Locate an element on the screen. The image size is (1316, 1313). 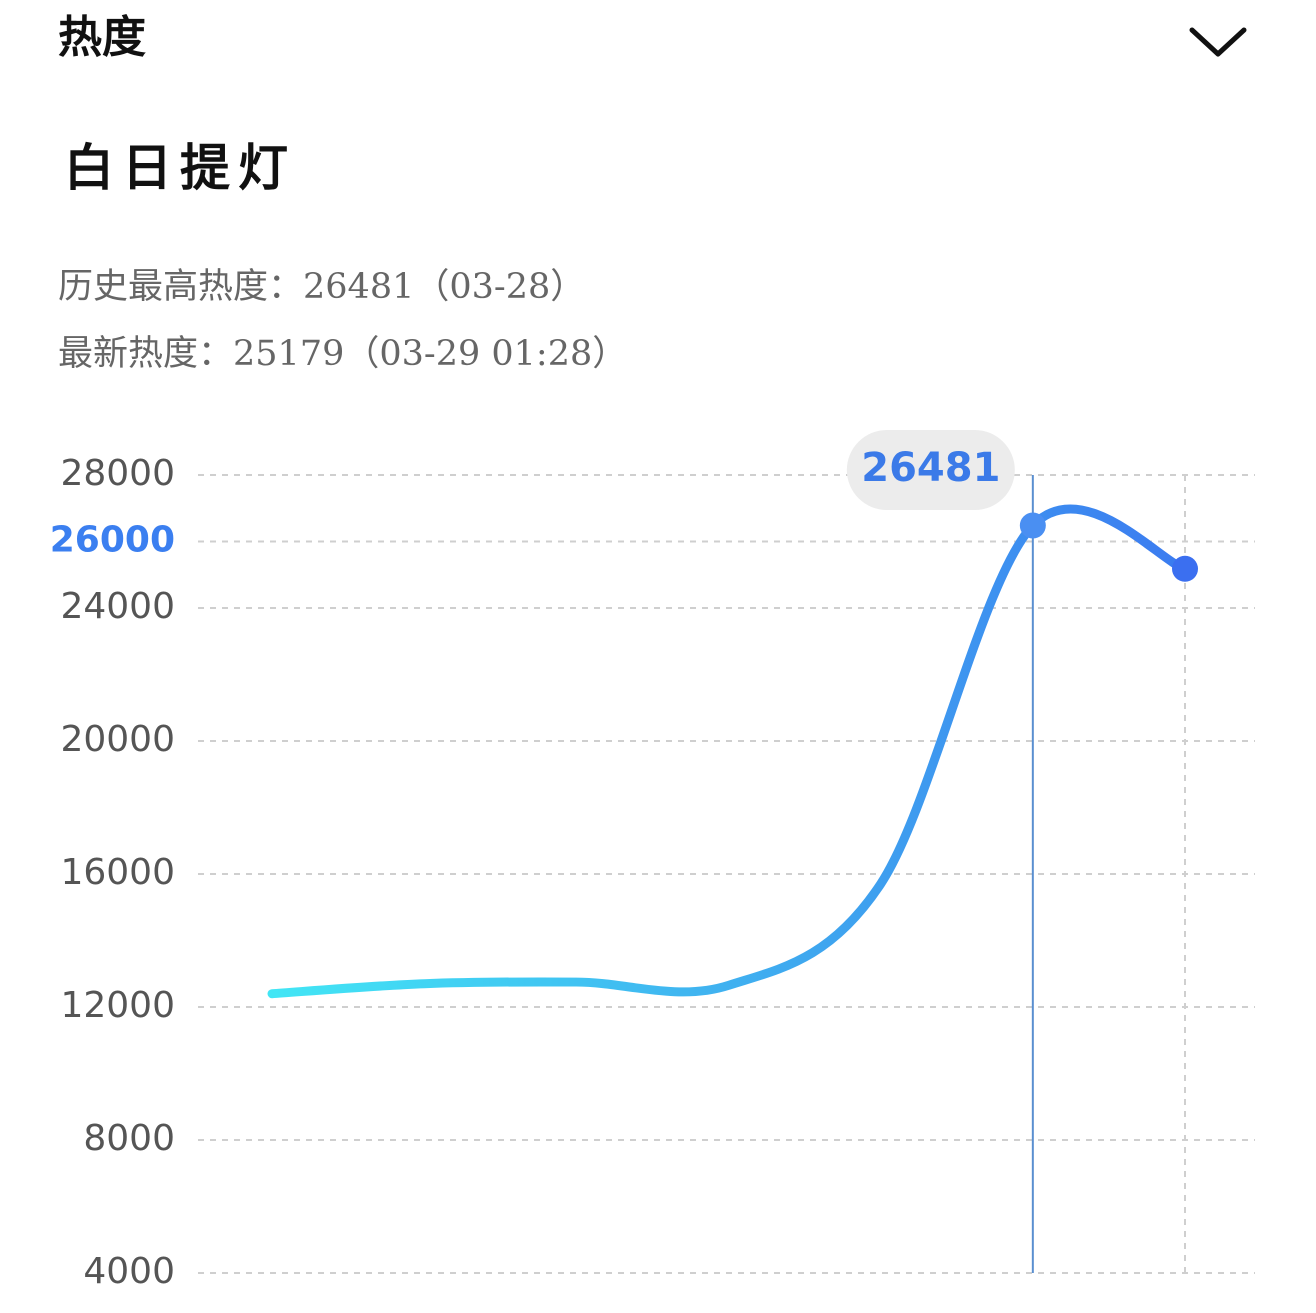
section-title: 热度 is located at coordinates (102, 37).